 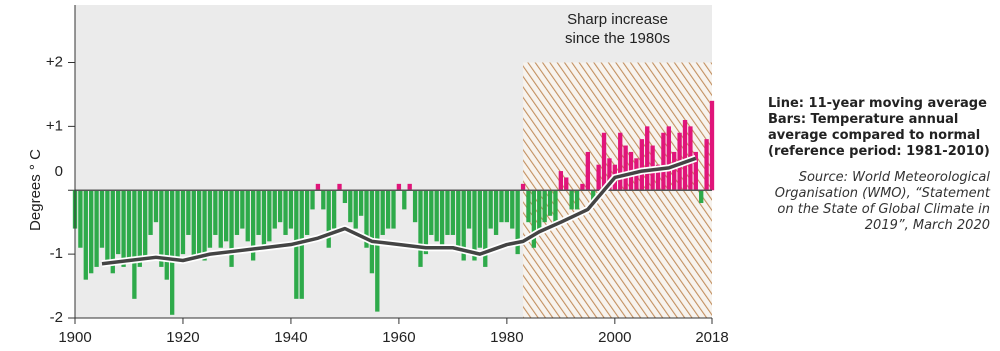 What do you see at coordinates (617, 19) in the screenshot?
I see `annotation: Sharp increase` at bounding box center [617, 19].